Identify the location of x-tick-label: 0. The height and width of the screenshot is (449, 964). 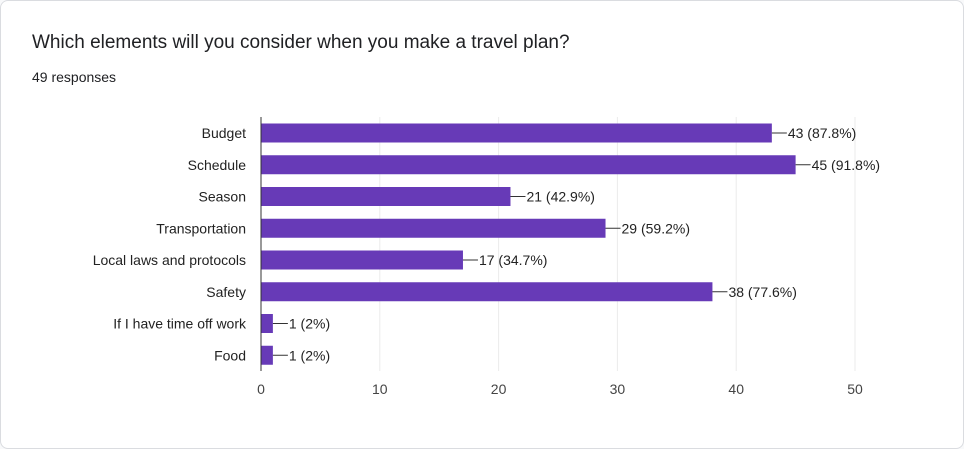
(261, 389).